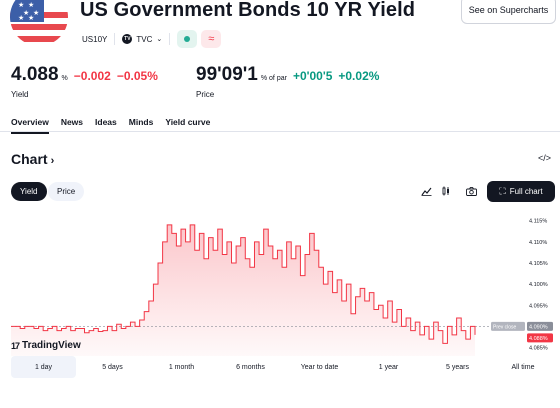  Describe the element at coordinates (426, 191) in the screenshot. I see `area-chart-icon` at that location.